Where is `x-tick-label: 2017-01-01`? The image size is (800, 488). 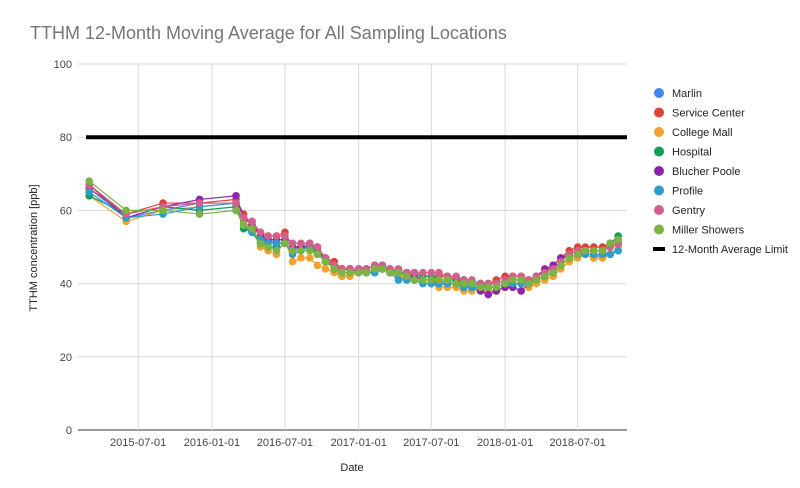
x-tick-label: 2017-01-01 is located at coordinates (359, 443).